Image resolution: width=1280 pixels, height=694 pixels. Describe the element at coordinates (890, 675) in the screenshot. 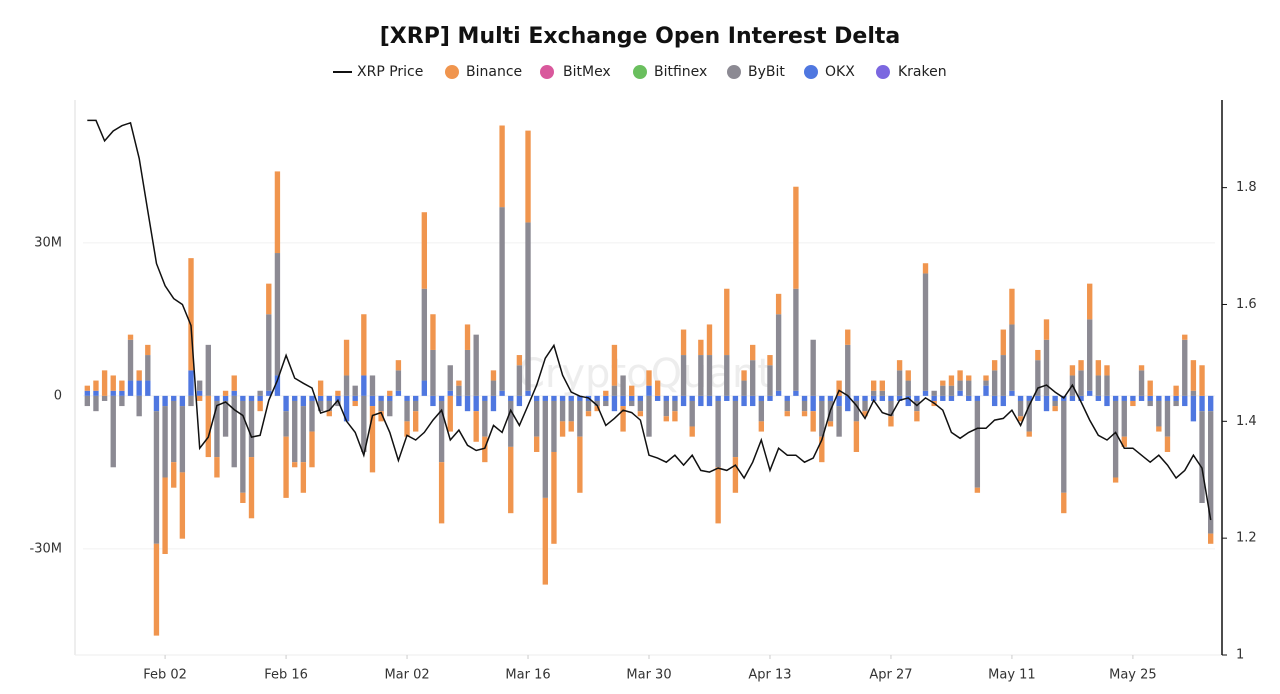

I see `x-tick-label: Apr 27` at that location.